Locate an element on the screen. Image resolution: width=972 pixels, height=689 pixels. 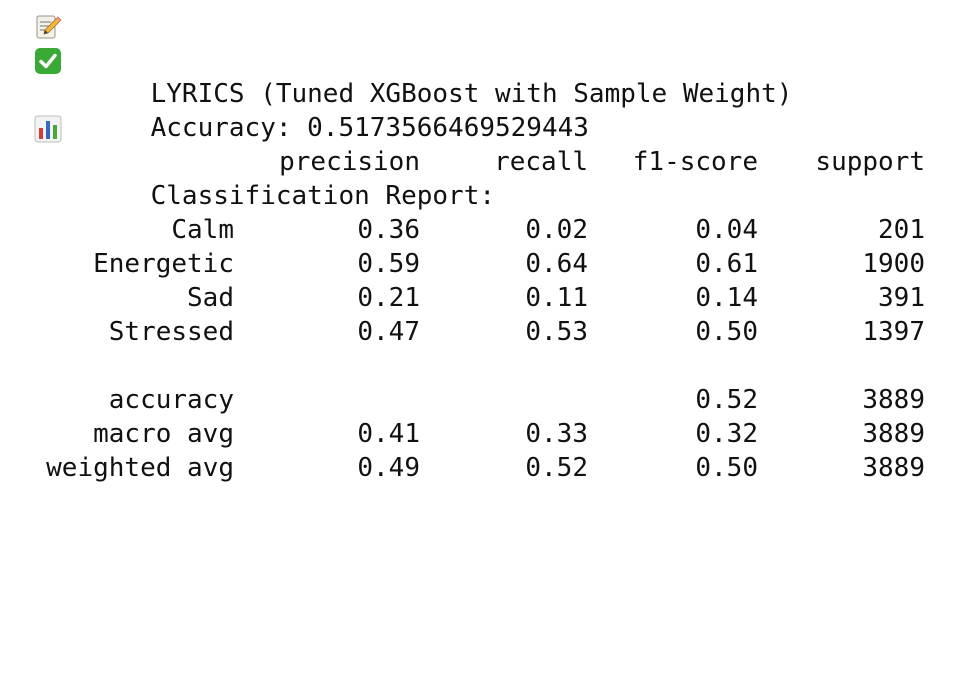
precision-value: 0.59 is located at coordinates (388, 264).